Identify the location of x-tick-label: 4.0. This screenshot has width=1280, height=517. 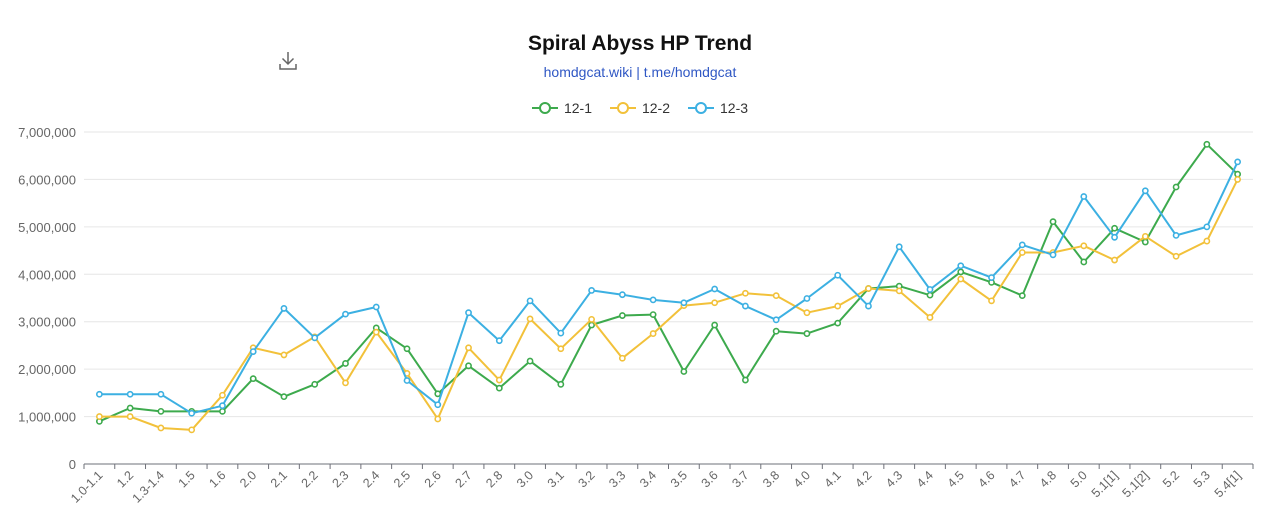
(802, 479).